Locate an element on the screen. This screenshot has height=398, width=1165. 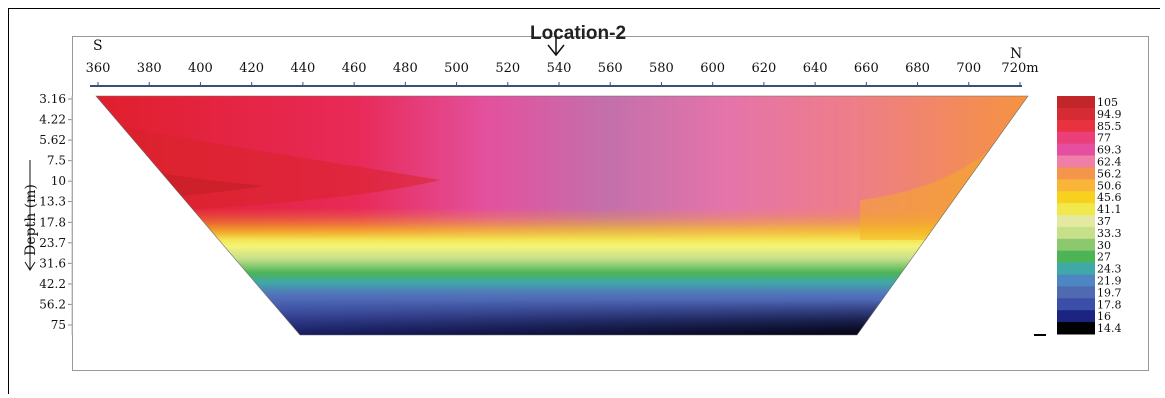
y-axis-label: Depth (m) is located at coordinates (31, 220).